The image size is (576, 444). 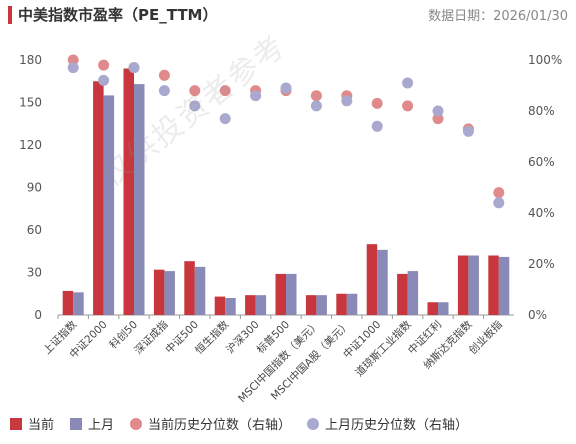 I want to click on legend-swatch-current-pct, so click(x=136, y=423).